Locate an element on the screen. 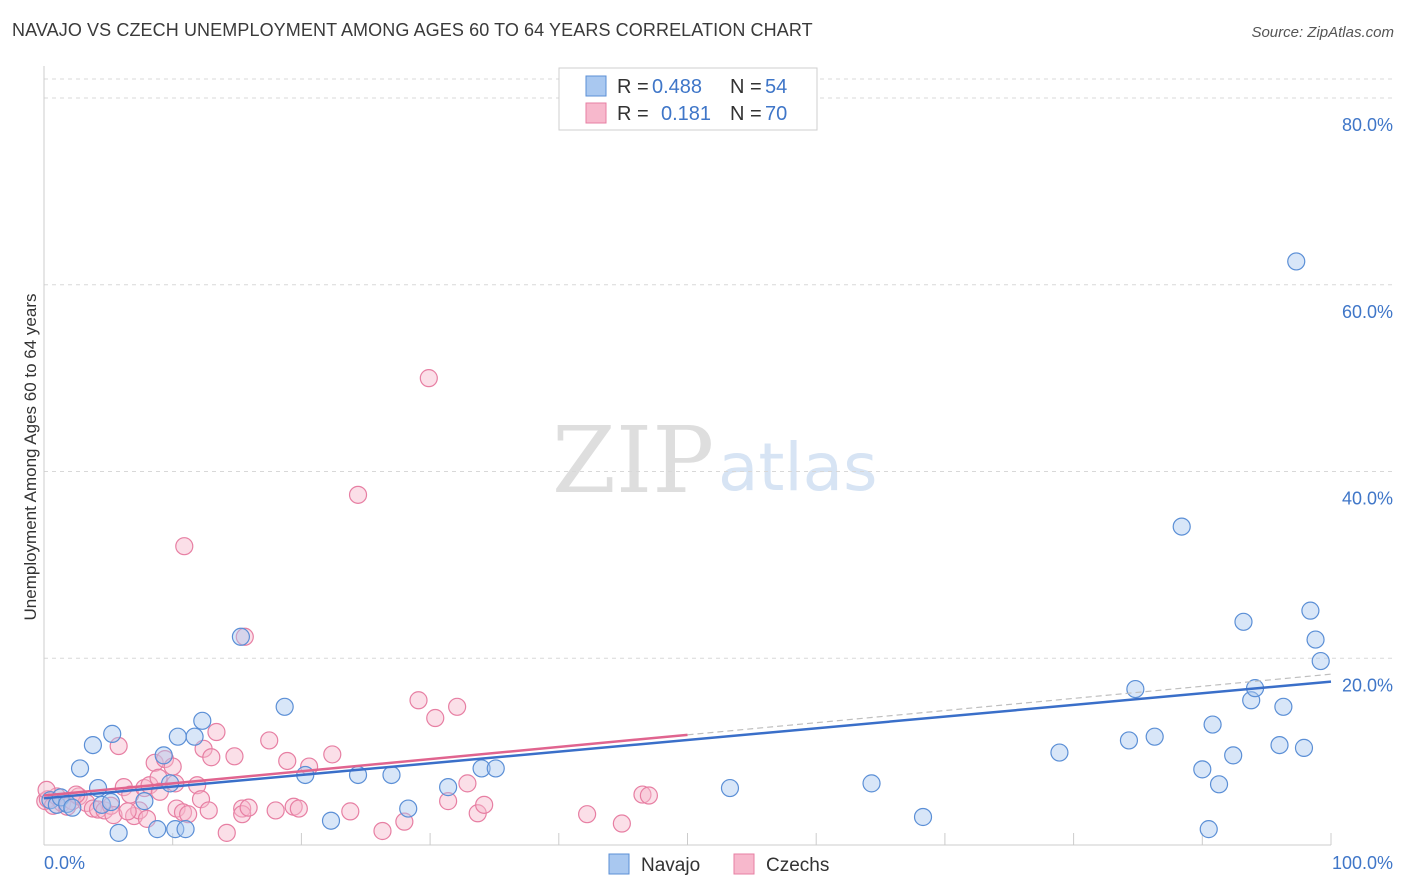 Image resolution: width=1406 pixels, height=892 pixels. bottom-legend-swatch-navajo is located at coordinates (619, 864).